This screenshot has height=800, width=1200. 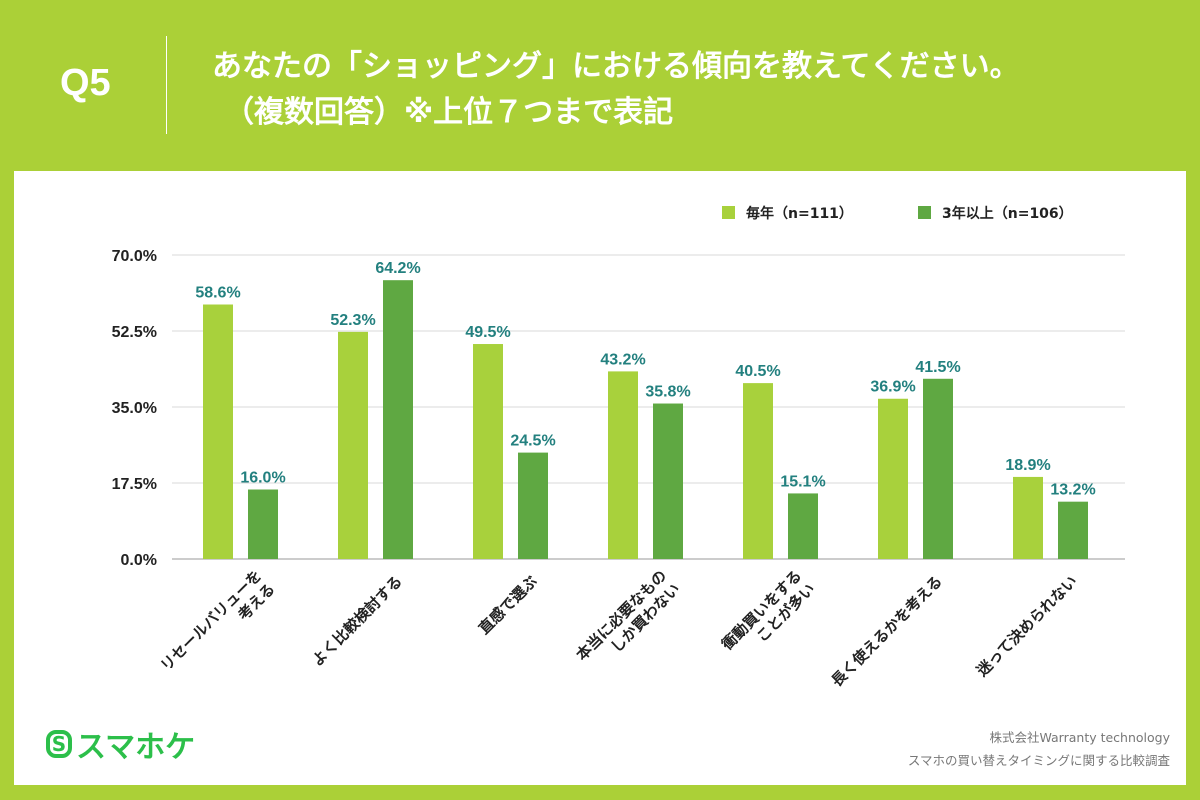 What do you see at coordinates (937, 367) in the screenshot?
I see `data-label: 41.5%` at bounding box center [937, 367].